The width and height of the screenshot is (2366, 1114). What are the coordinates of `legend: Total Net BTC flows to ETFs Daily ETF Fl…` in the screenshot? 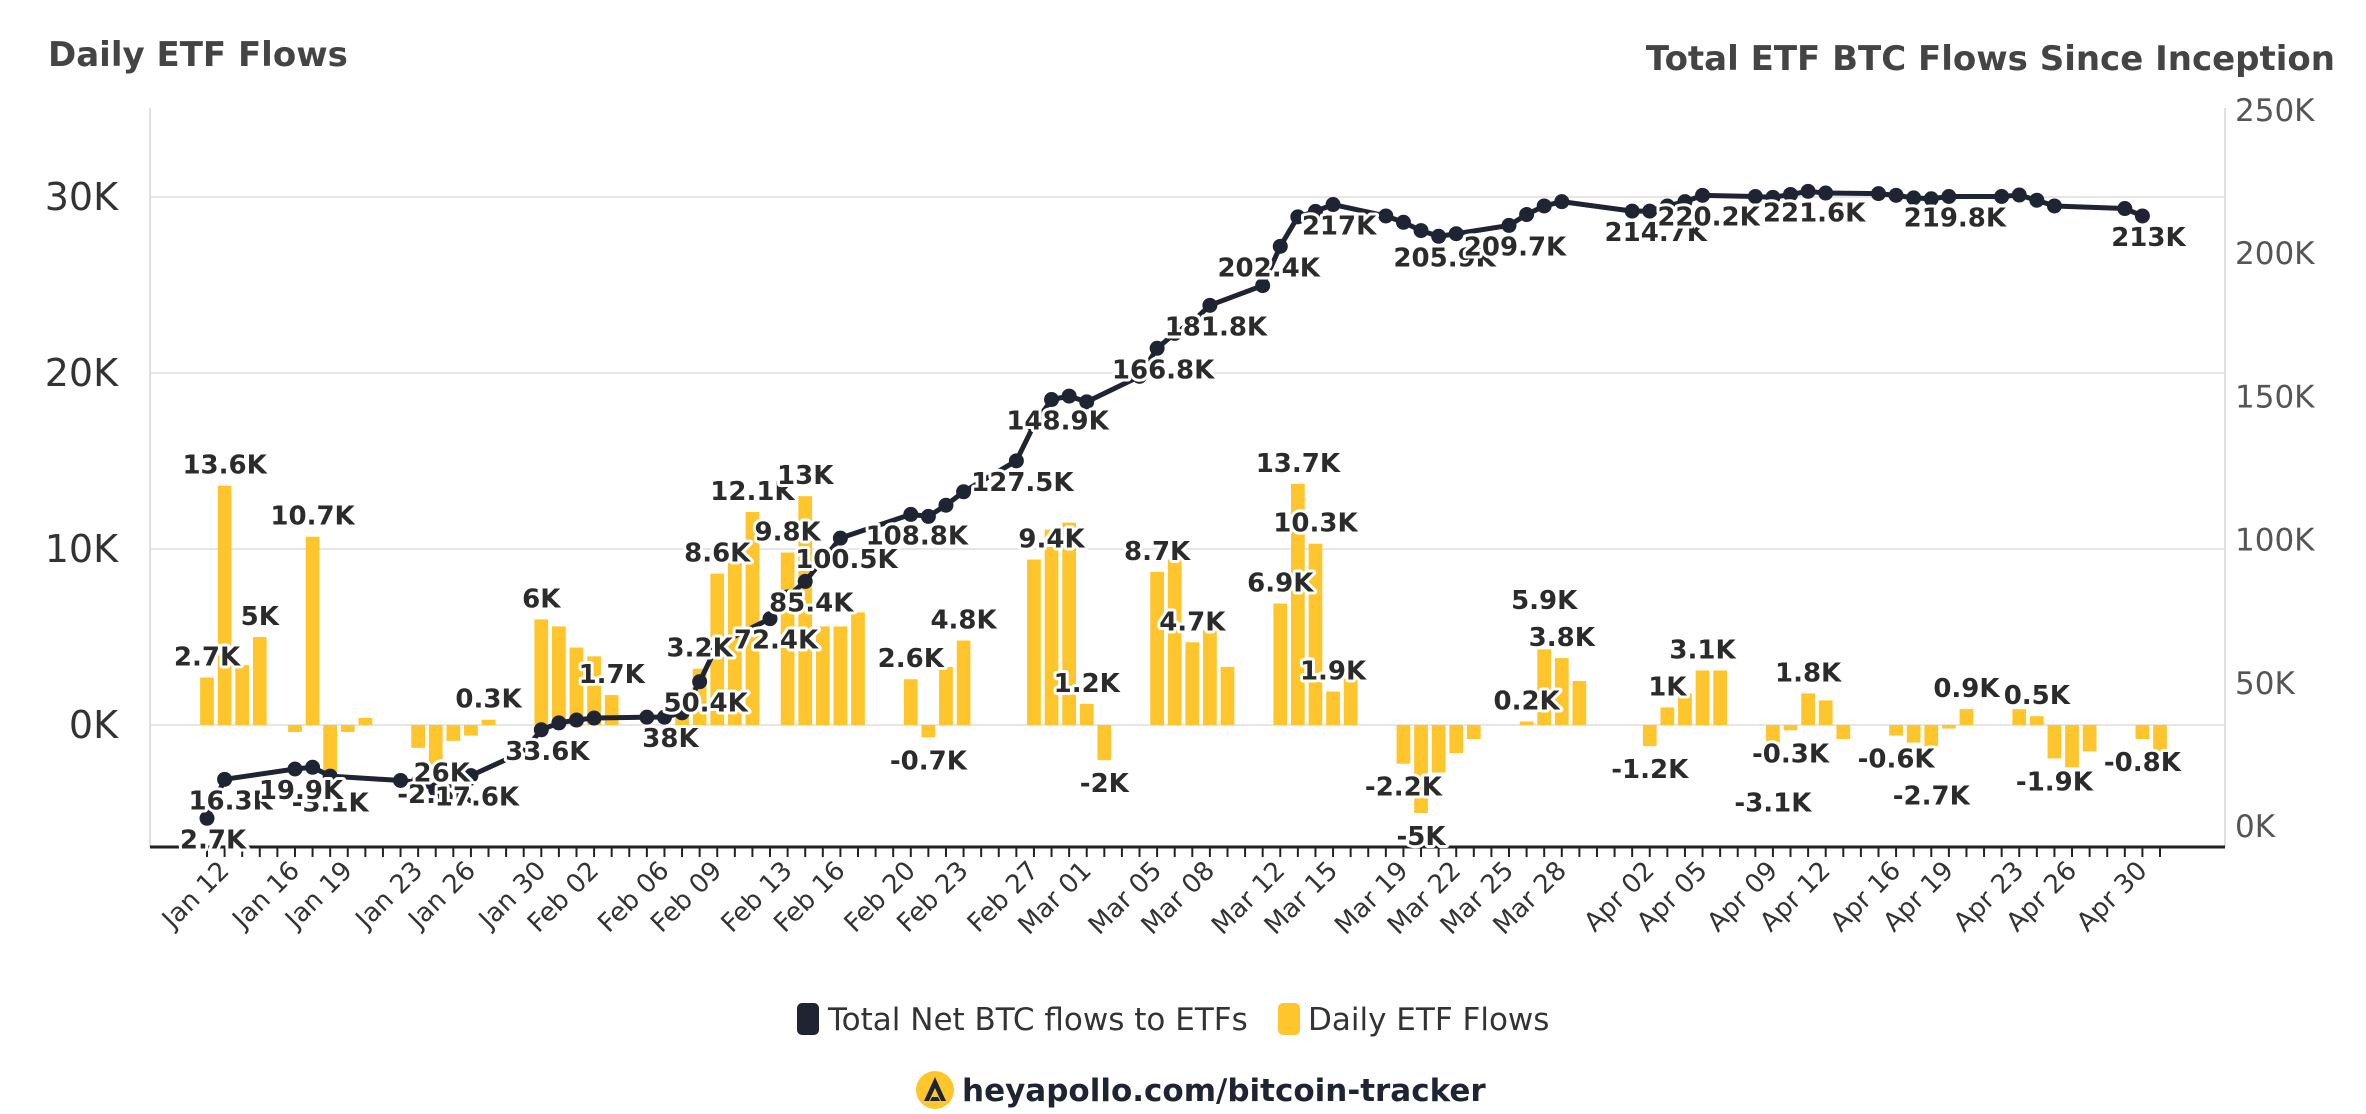 It's located at (1173, 1020).